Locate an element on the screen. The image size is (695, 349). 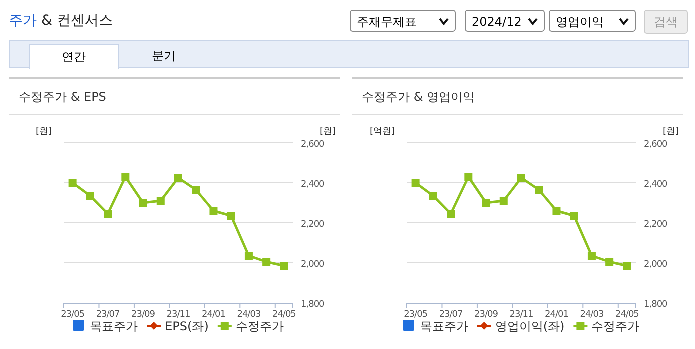
legend-label: 영업이익(좌) is located at coordinates (530, 327).